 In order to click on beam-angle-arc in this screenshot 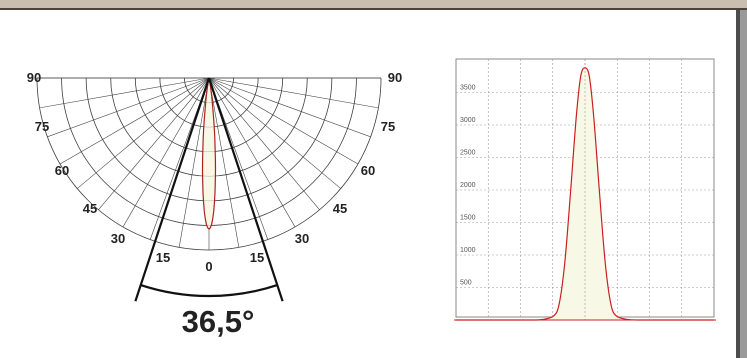, I will do `click(209, 290)`.